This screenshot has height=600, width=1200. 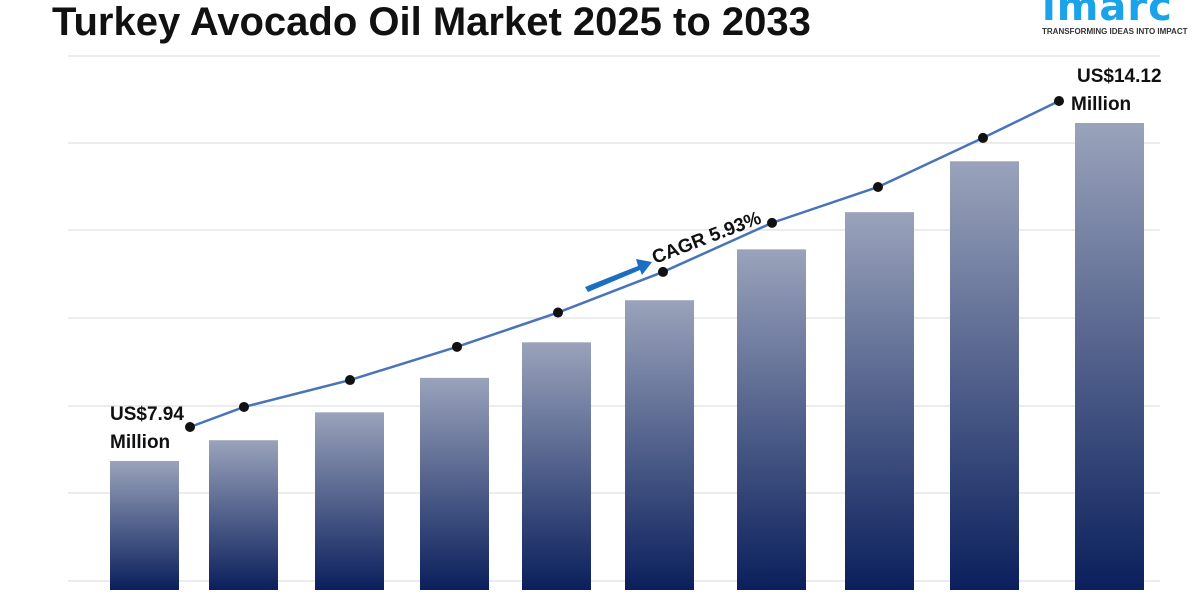 What do you see at coordinates (147, 414) in the screenshot?
I see `start-value-label: US$7.94` at bounding box center [147, 414].